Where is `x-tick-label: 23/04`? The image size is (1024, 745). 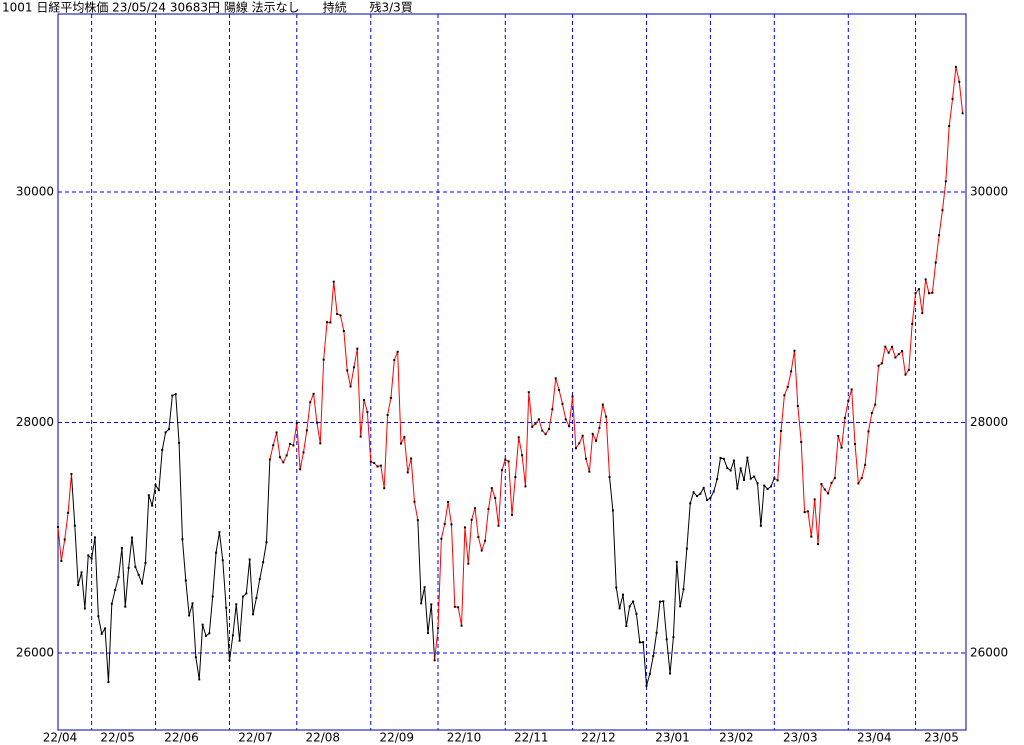
x-tick-label: 23/04 is located at coordinates (874, 738).